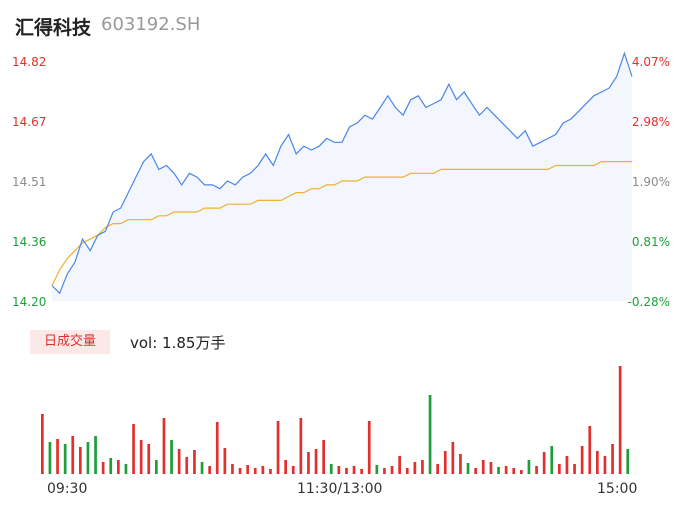 The image size is (686, 524). What do you see at coordinates (67, 489) in the screenshot?
I see `time-axis-label: 09:30` at bounding box center [67, 489].